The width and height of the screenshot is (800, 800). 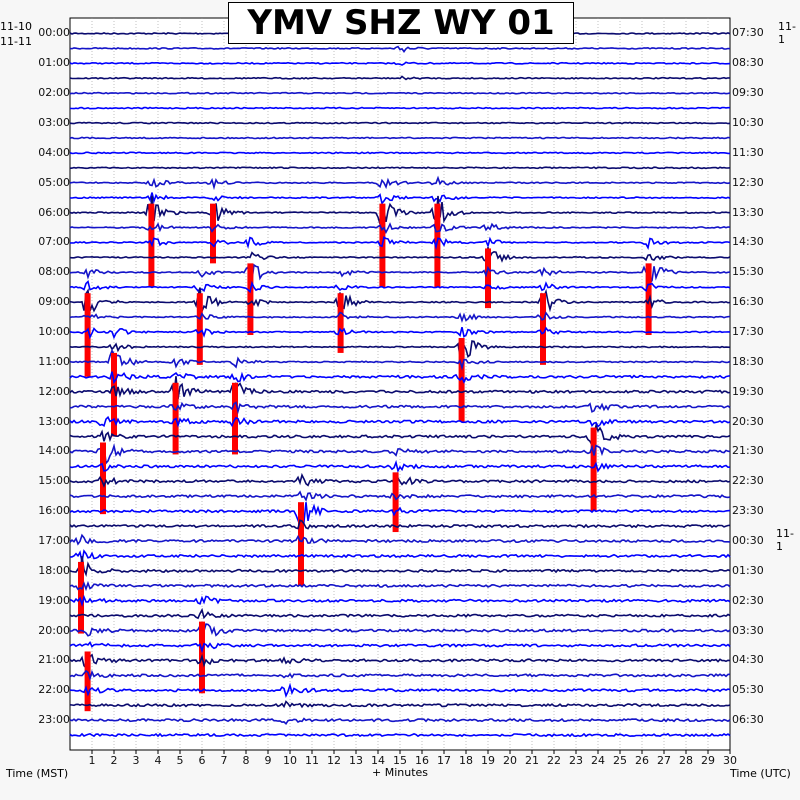 I want to click on left-time-label: 19:00, so click(x=54, y=600).